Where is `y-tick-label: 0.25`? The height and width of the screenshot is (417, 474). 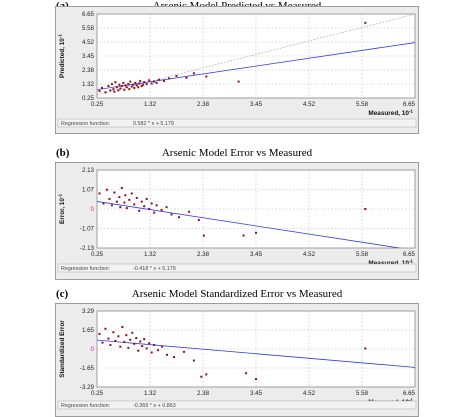
y-tick-label: 0.25 is located at coordinates (88, 98).